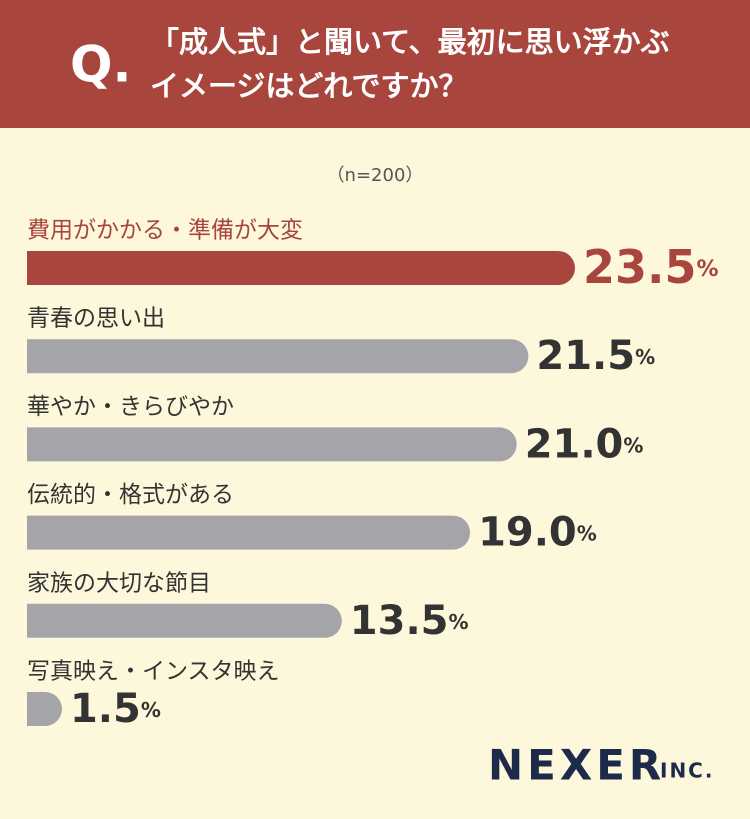 This screenshot has height=819, width=750. Describe the element at coordinates (101, 65) in the screenshot. I see `question-label: Q.` at that location.